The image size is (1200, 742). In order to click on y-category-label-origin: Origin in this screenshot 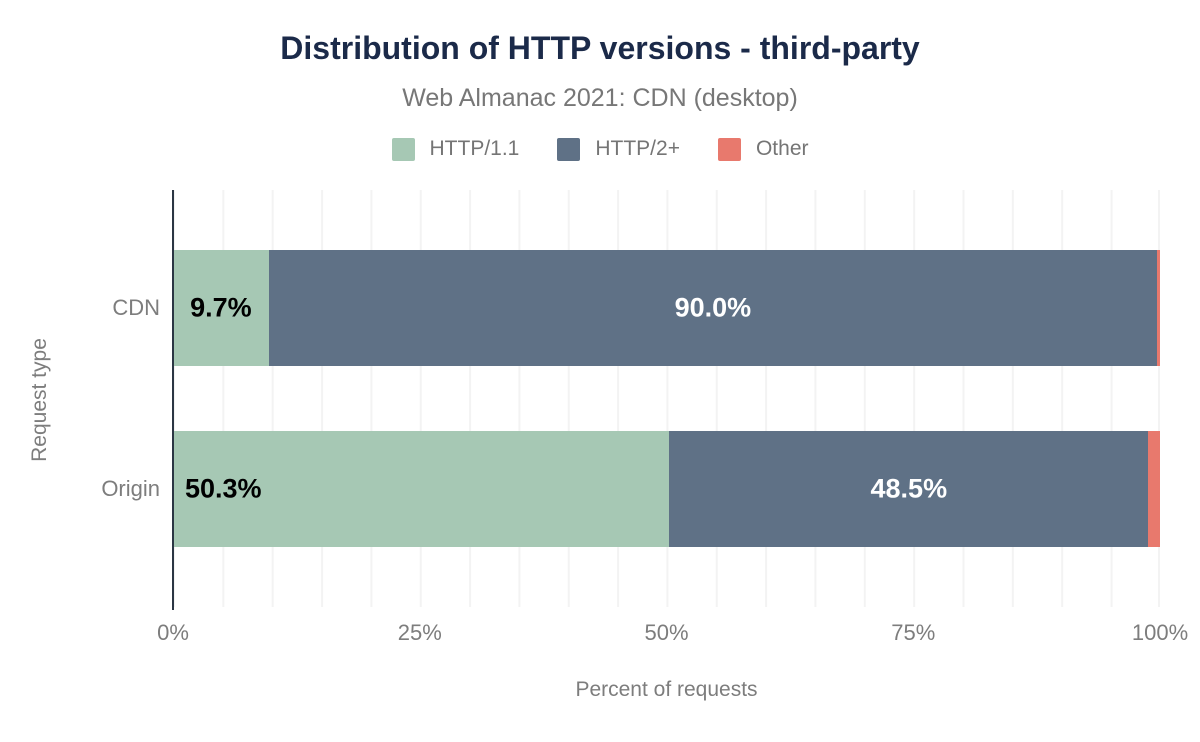, I will do `click(130, 488)`.